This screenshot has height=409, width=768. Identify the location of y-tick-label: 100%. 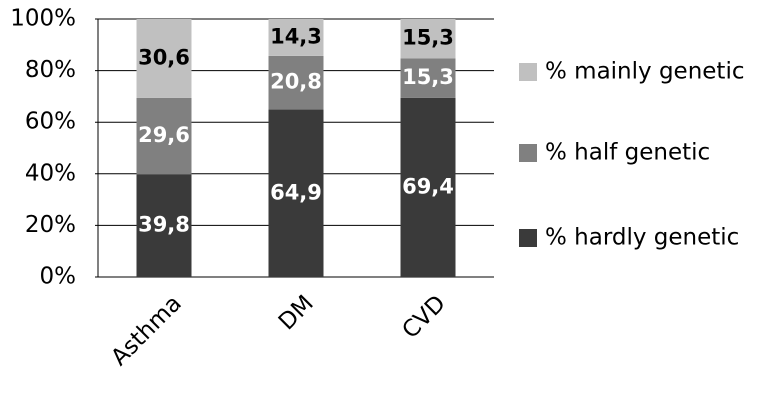
(43, 19).